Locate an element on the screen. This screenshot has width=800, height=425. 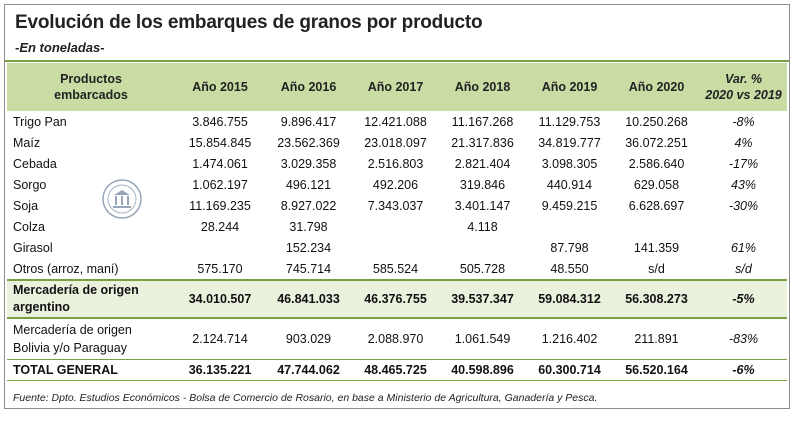
table-cell: 6.628.697 is located at coordinates (656, 205).